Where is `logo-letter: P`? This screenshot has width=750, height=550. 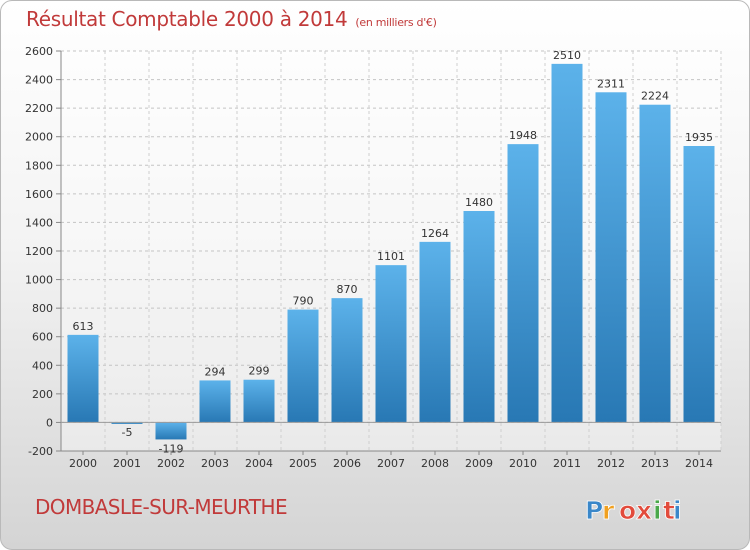 logo-letter: P is located at coordinates (594, 510).